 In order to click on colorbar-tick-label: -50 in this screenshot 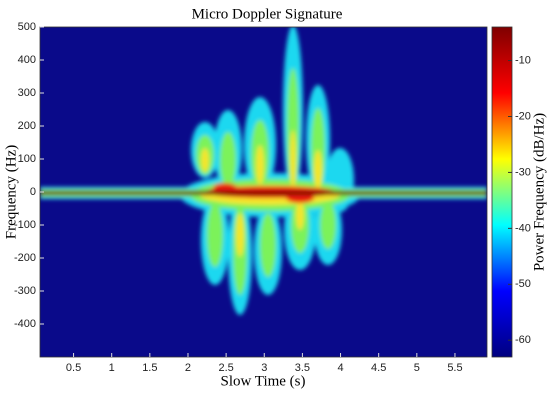, I will do `click(523, 284)`.